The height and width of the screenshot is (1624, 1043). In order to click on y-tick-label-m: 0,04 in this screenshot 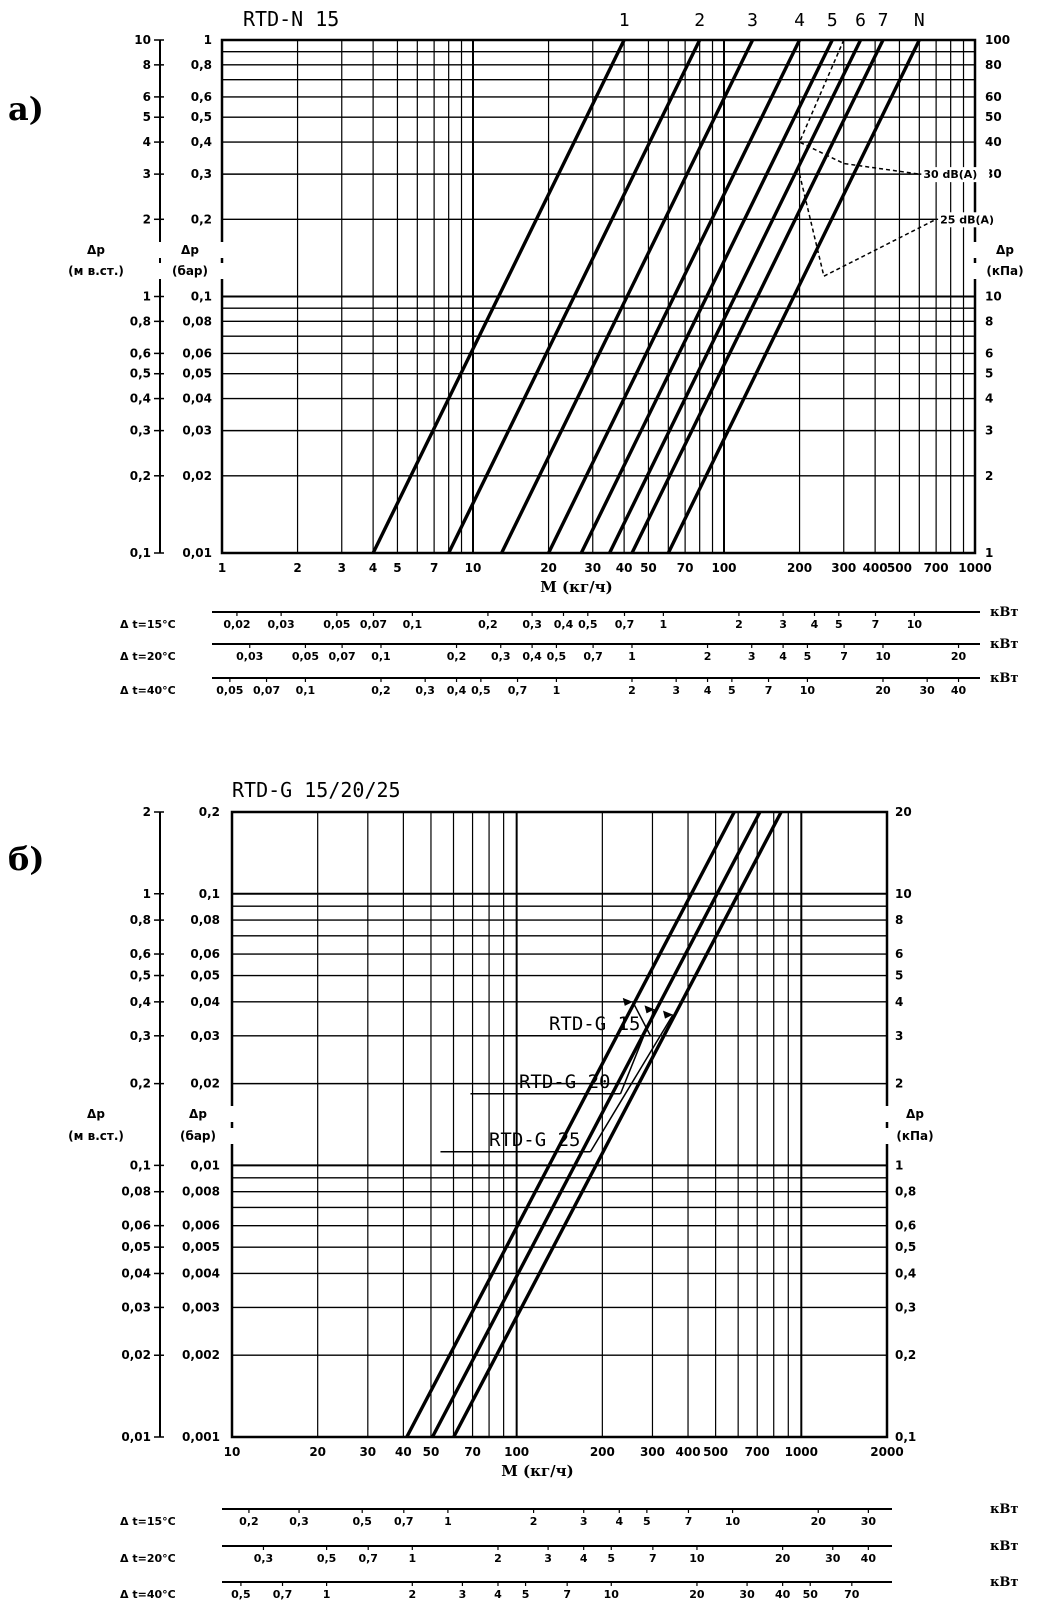, I will do `click(136, 1273)`.